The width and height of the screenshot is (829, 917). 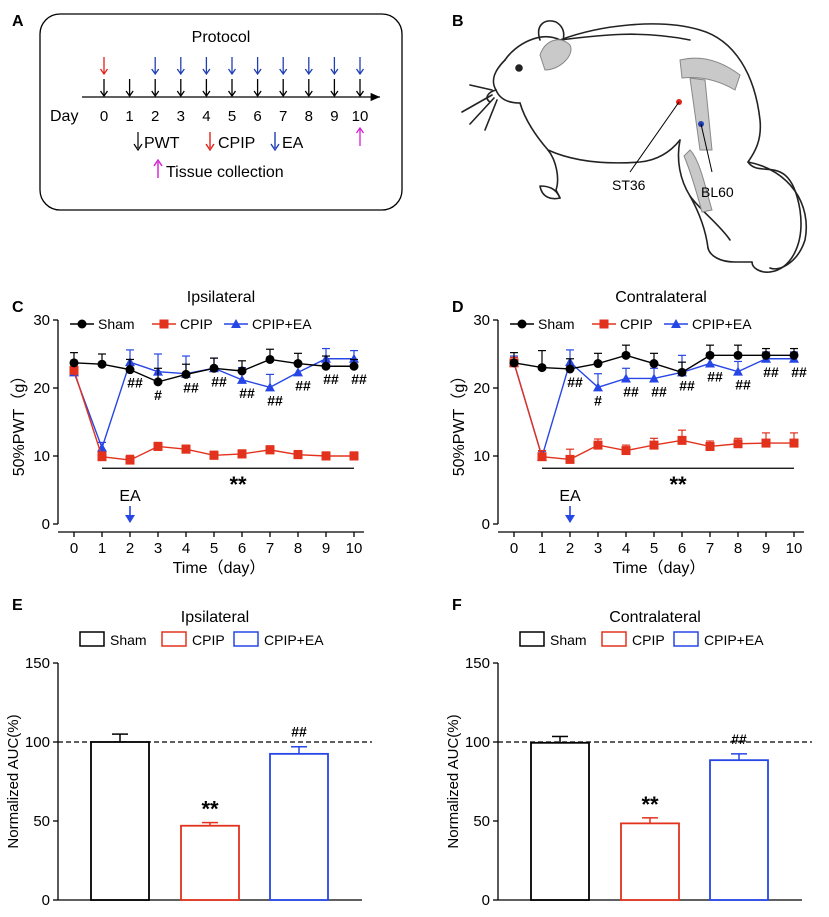 What do you see at coordinates (283, 72) in the screenshot?
I see `ea-arrow-day-7-head` at bounding box center [283, 72].